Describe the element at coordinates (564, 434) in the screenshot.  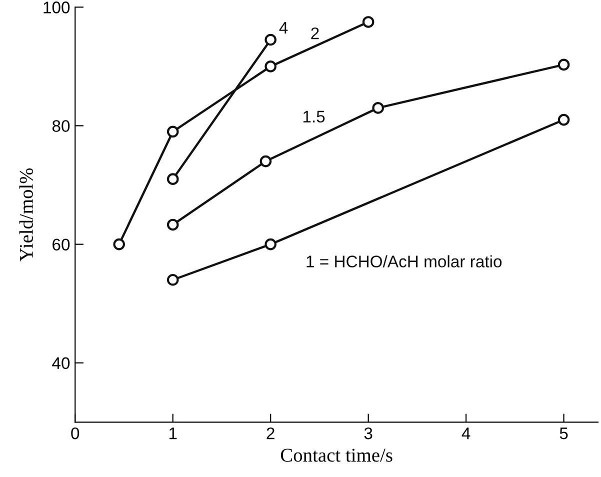
I see `x-tick-label: 5` at that location.